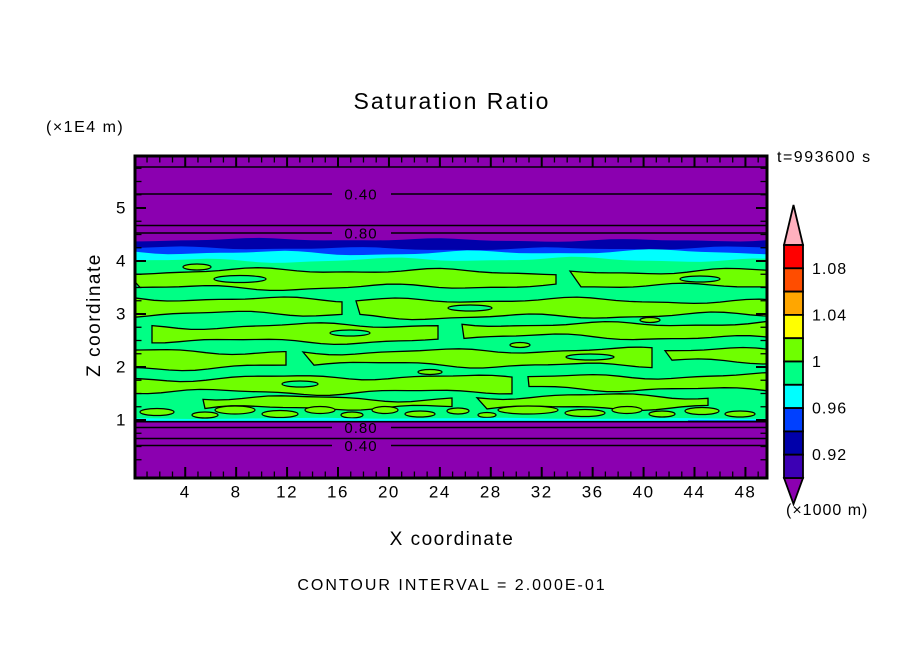  Describe the element at coordinates (542, 492) in the screenshot. I see `x-tick-label: 32` at that location.